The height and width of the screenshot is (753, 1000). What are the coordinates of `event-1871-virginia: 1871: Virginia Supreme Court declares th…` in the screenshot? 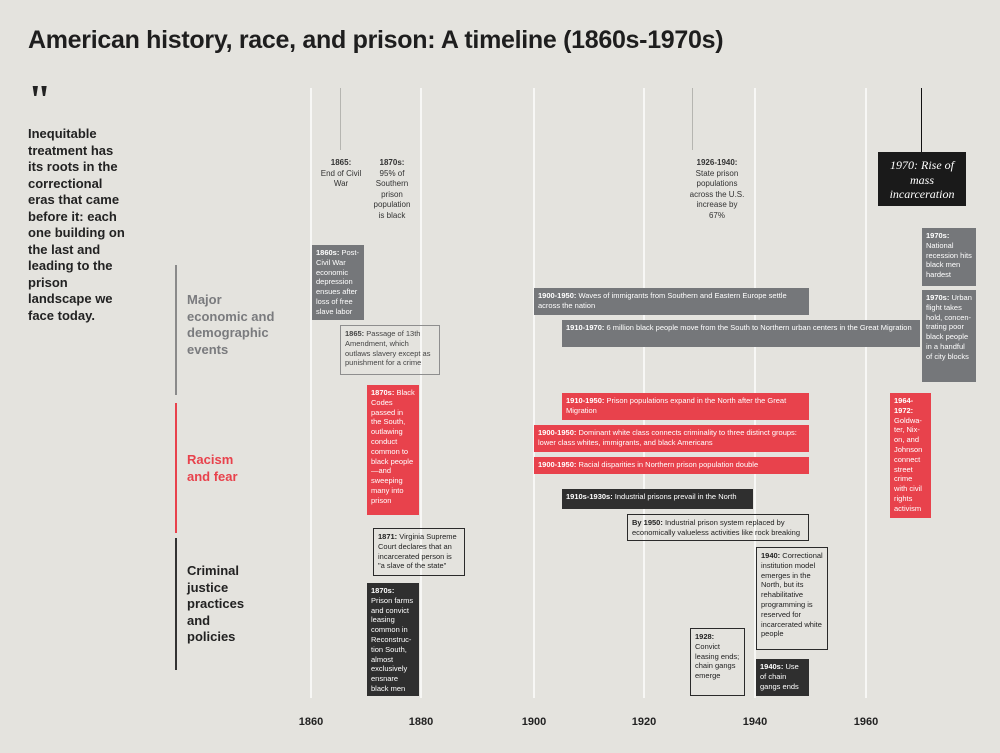 It's located at (419, 552).